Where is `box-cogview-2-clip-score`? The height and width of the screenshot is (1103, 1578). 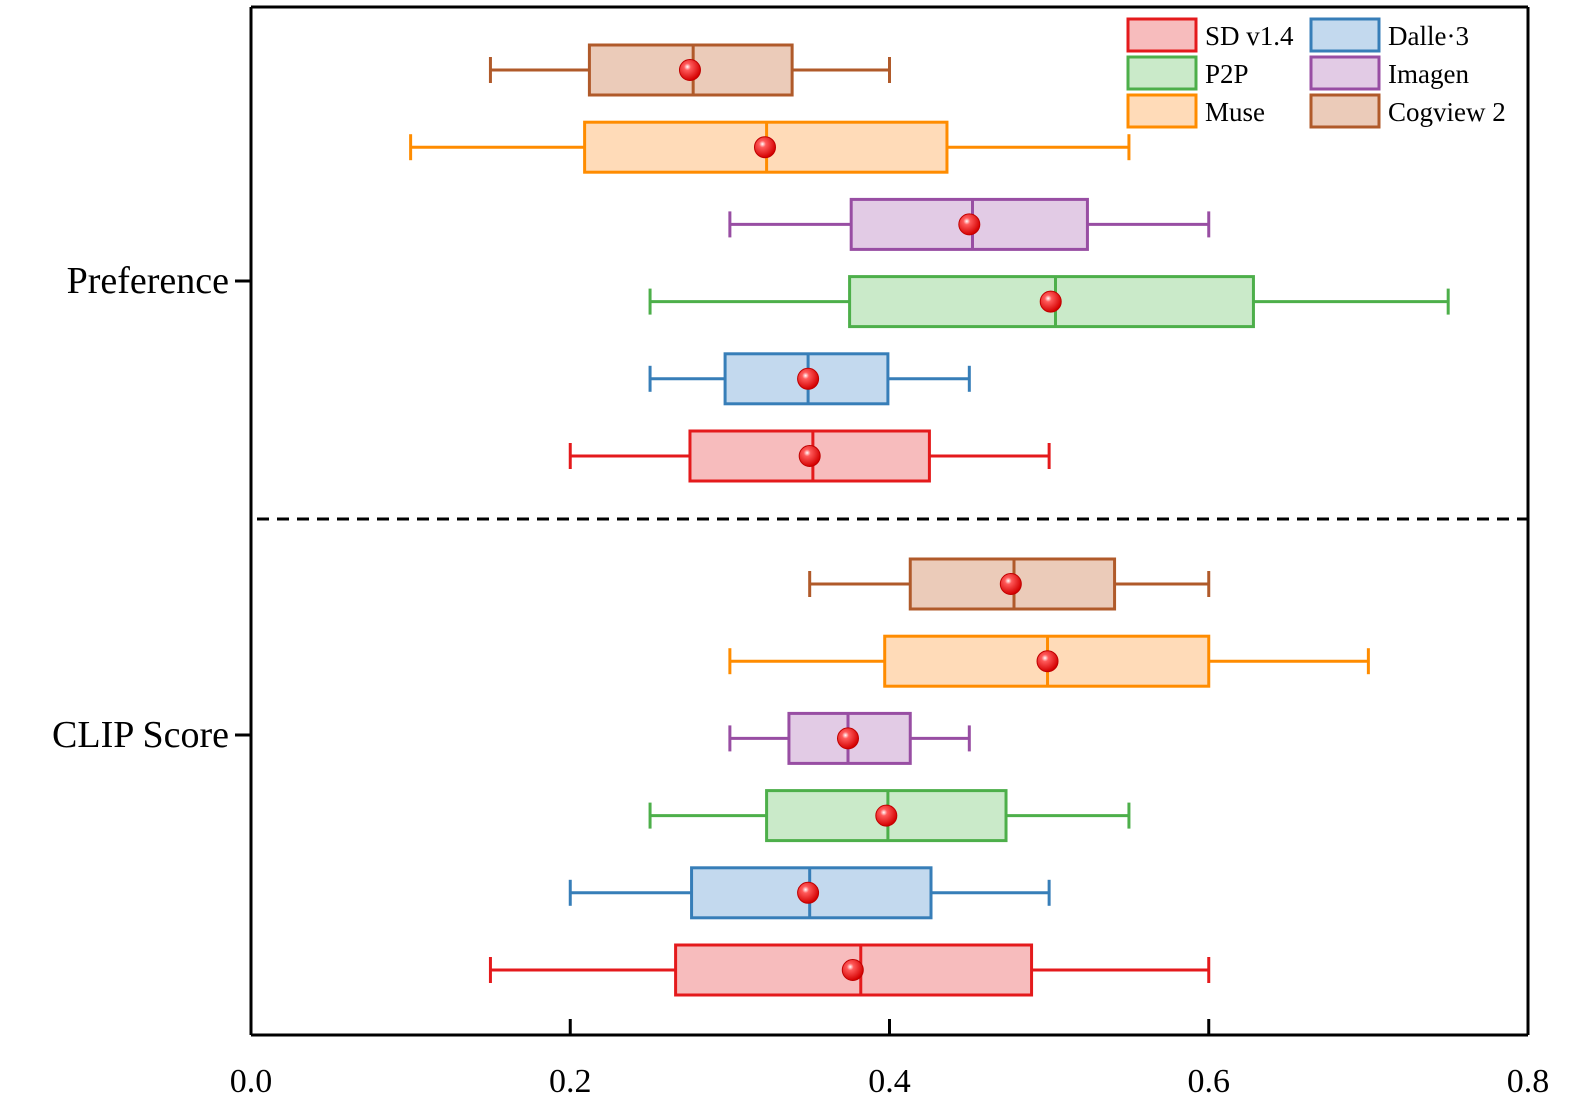 box-cogview-2-clip-score is located at coordinates (1009, 584).